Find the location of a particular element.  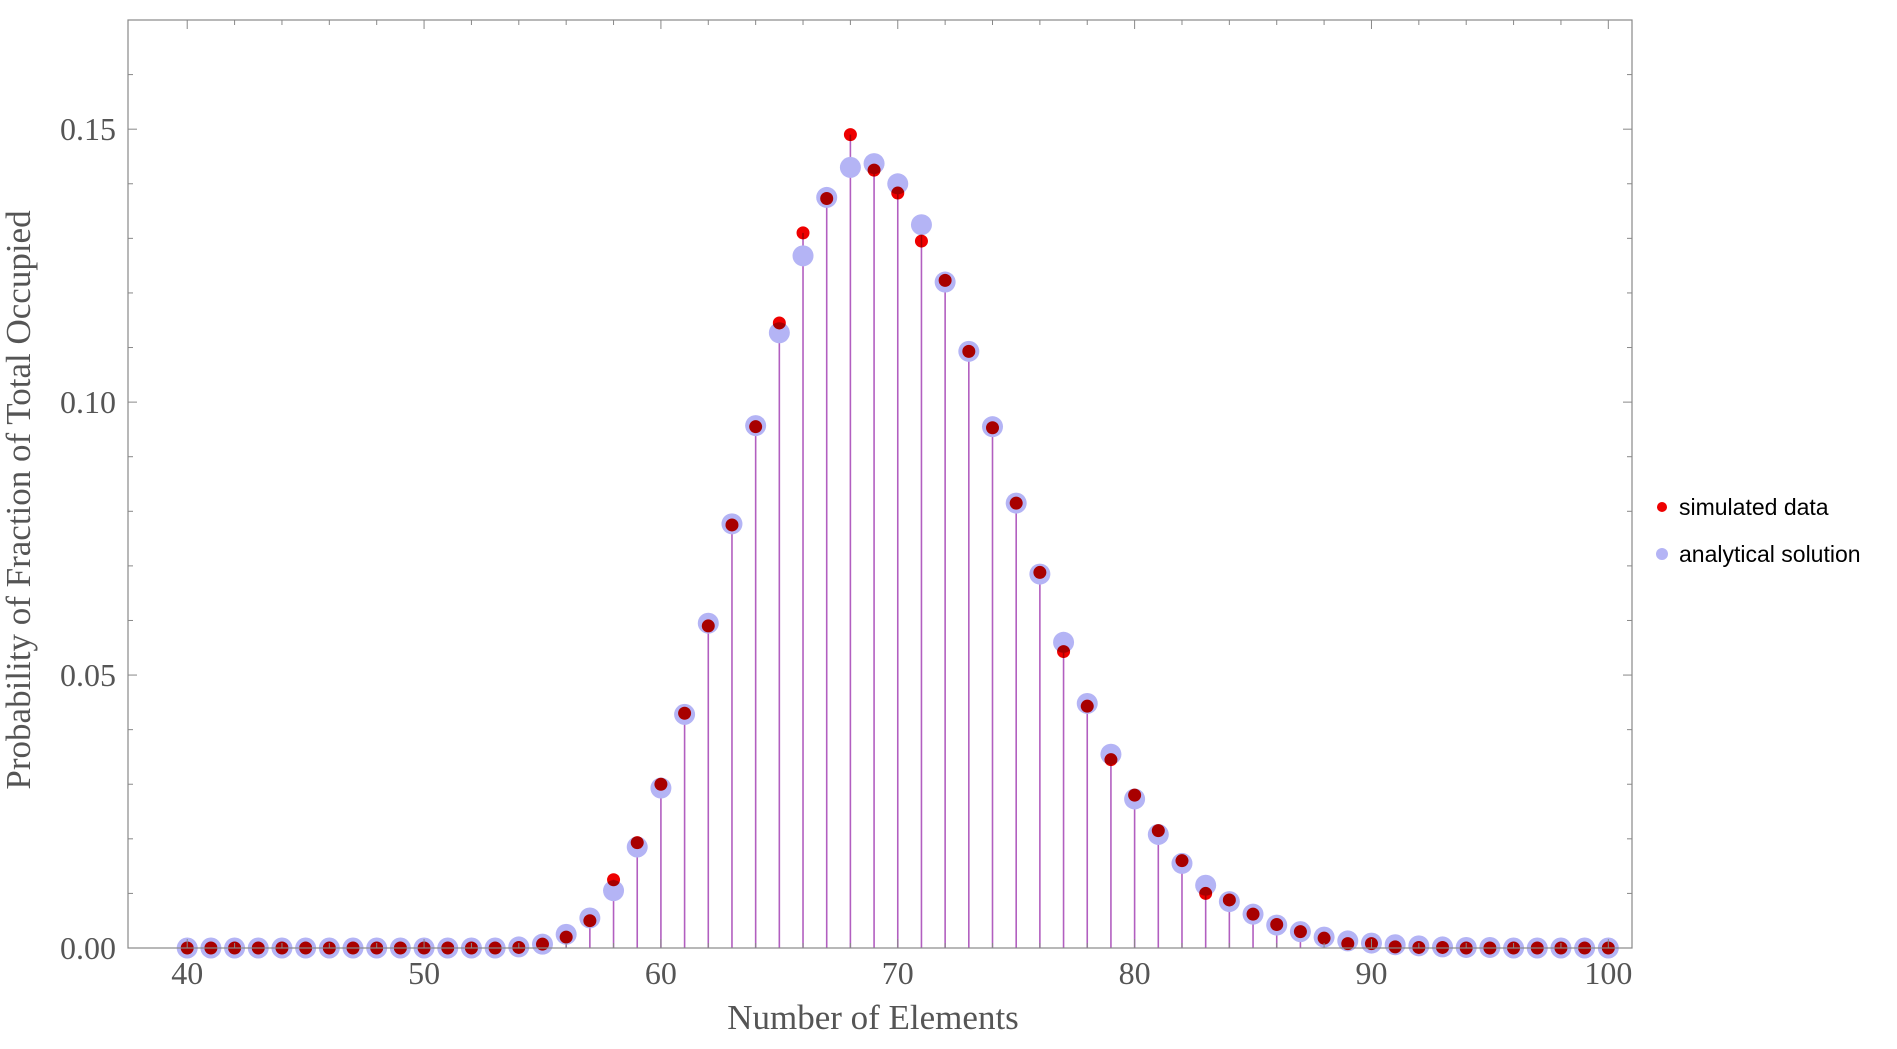

x-axis-title: Number of Elements is located at coordinates (873, 1017).